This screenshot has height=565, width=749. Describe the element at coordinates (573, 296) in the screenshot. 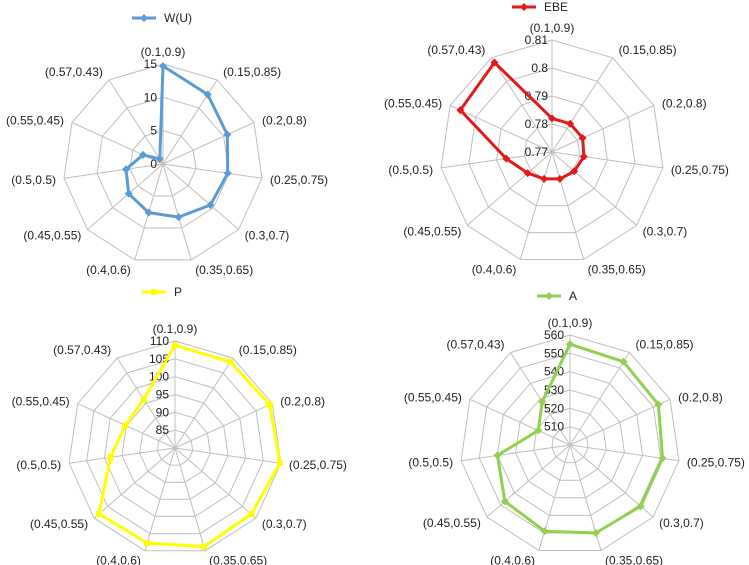

I see `legend-label: A` at that location.